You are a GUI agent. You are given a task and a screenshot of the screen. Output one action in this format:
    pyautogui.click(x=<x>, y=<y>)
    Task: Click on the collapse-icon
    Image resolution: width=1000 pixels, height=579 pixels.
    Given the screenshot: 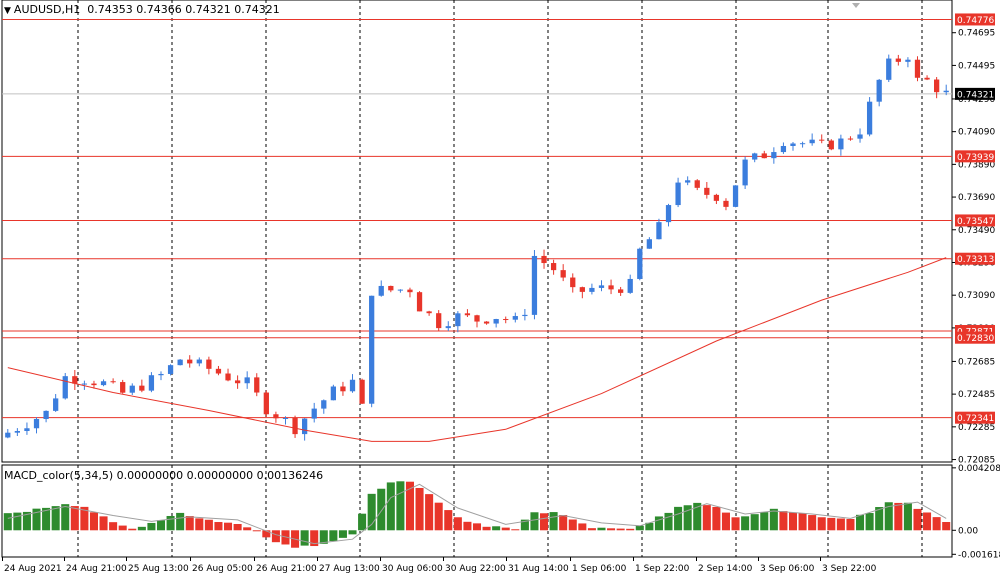 What is the action you would take?
    pyautogui.click(x=856, y=5)
    